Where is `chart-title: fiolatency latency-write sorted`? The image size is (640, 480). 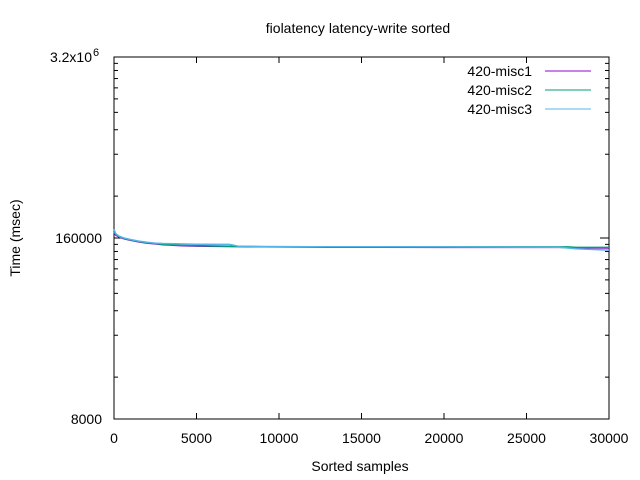
chart-title: fiolatency latency-write sorted is located at coordinates (358, 28).